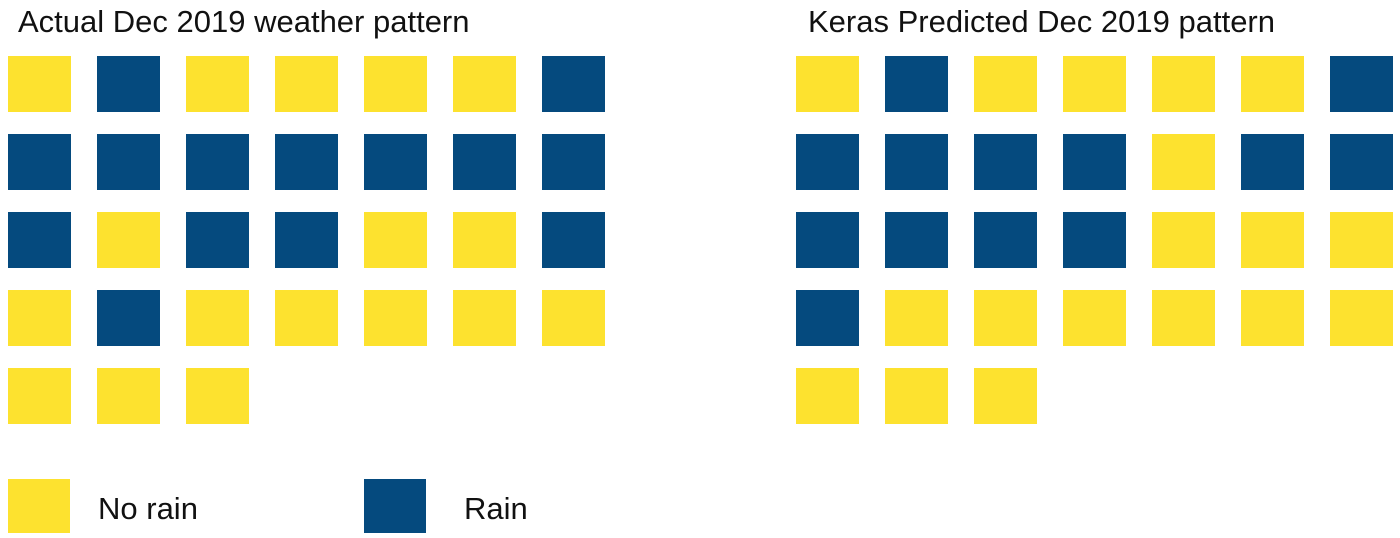  Describe the element at coordinates (148, 508) in the screenshot. I see `legend-label-no-rain: No rain` at that location.